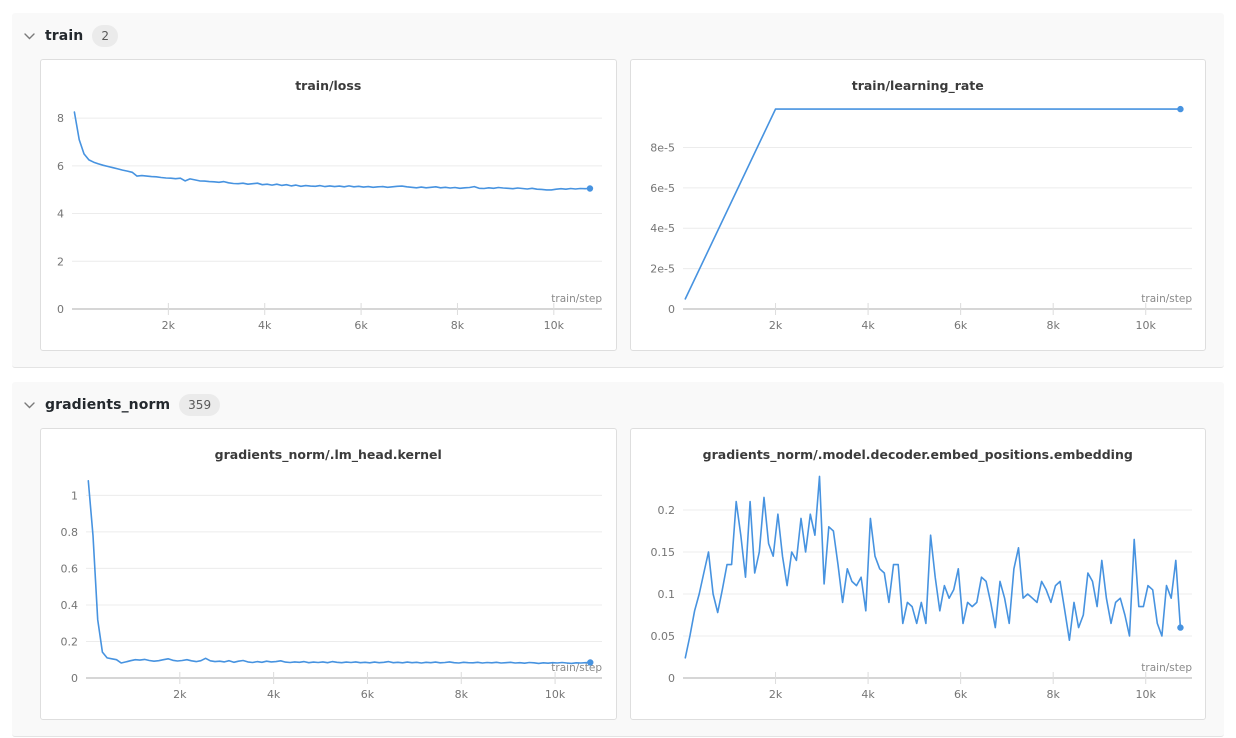 This screenshot has width=1236, height=738. What do you see at coordinates (108, 405) in the screenshot?
I see `section-title: gradients_norm` at bounding box center [108, 405].